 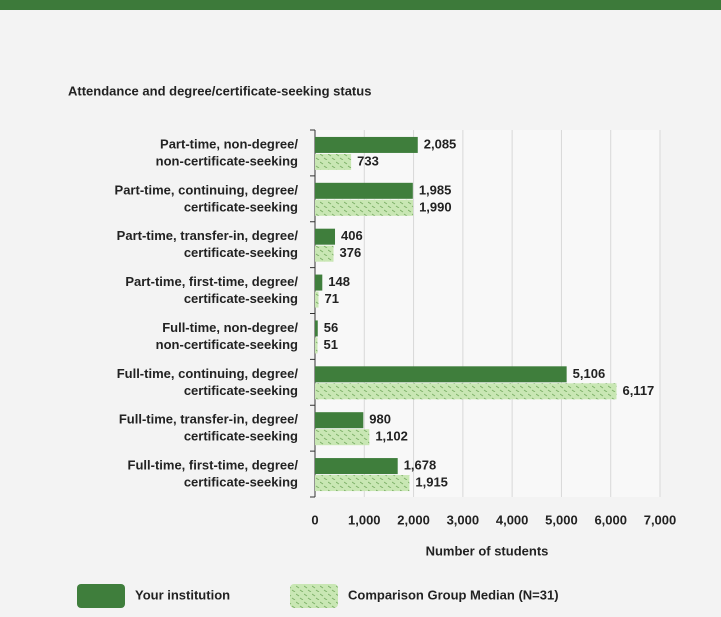 What do you see at coordinates (209, 419) in the screenshot?
I see `y-tick-label: Full-time, transfer-in, degree/` at bounding box center [209, 419].